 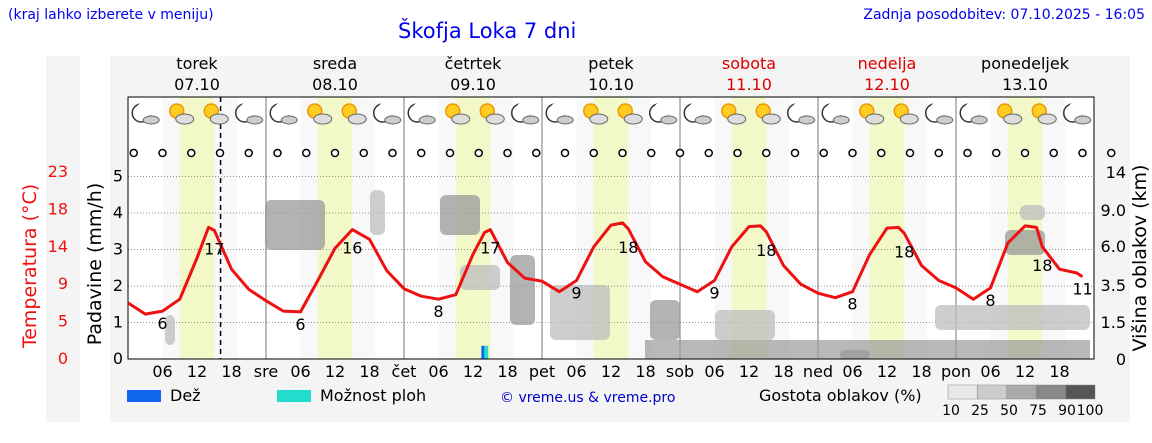 I want to click on day-name: nedelja, so click(x=887, y=63).